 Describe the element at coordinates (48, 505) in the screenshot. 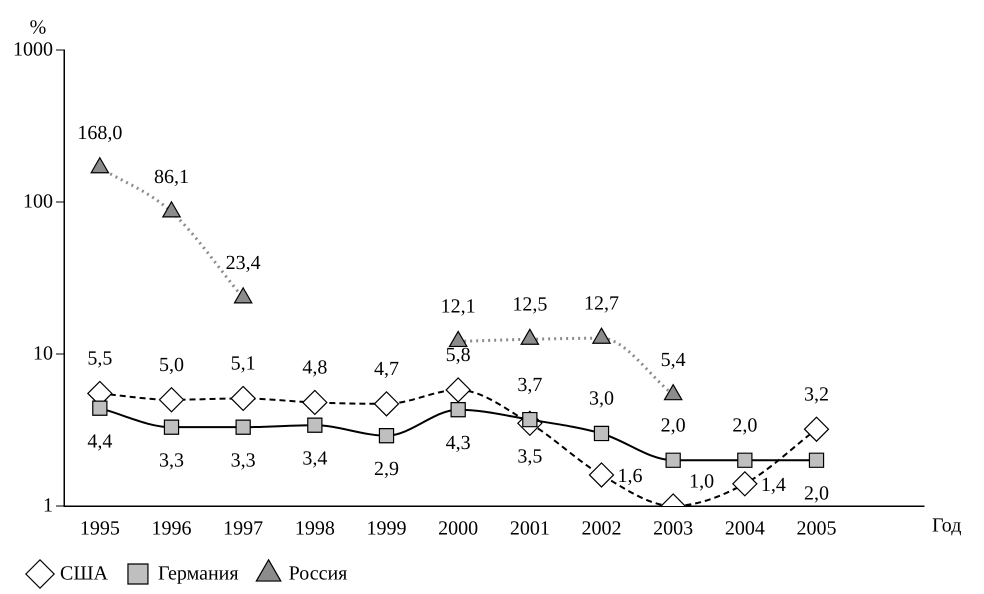

I see `y-tick-label: 1` at that location.